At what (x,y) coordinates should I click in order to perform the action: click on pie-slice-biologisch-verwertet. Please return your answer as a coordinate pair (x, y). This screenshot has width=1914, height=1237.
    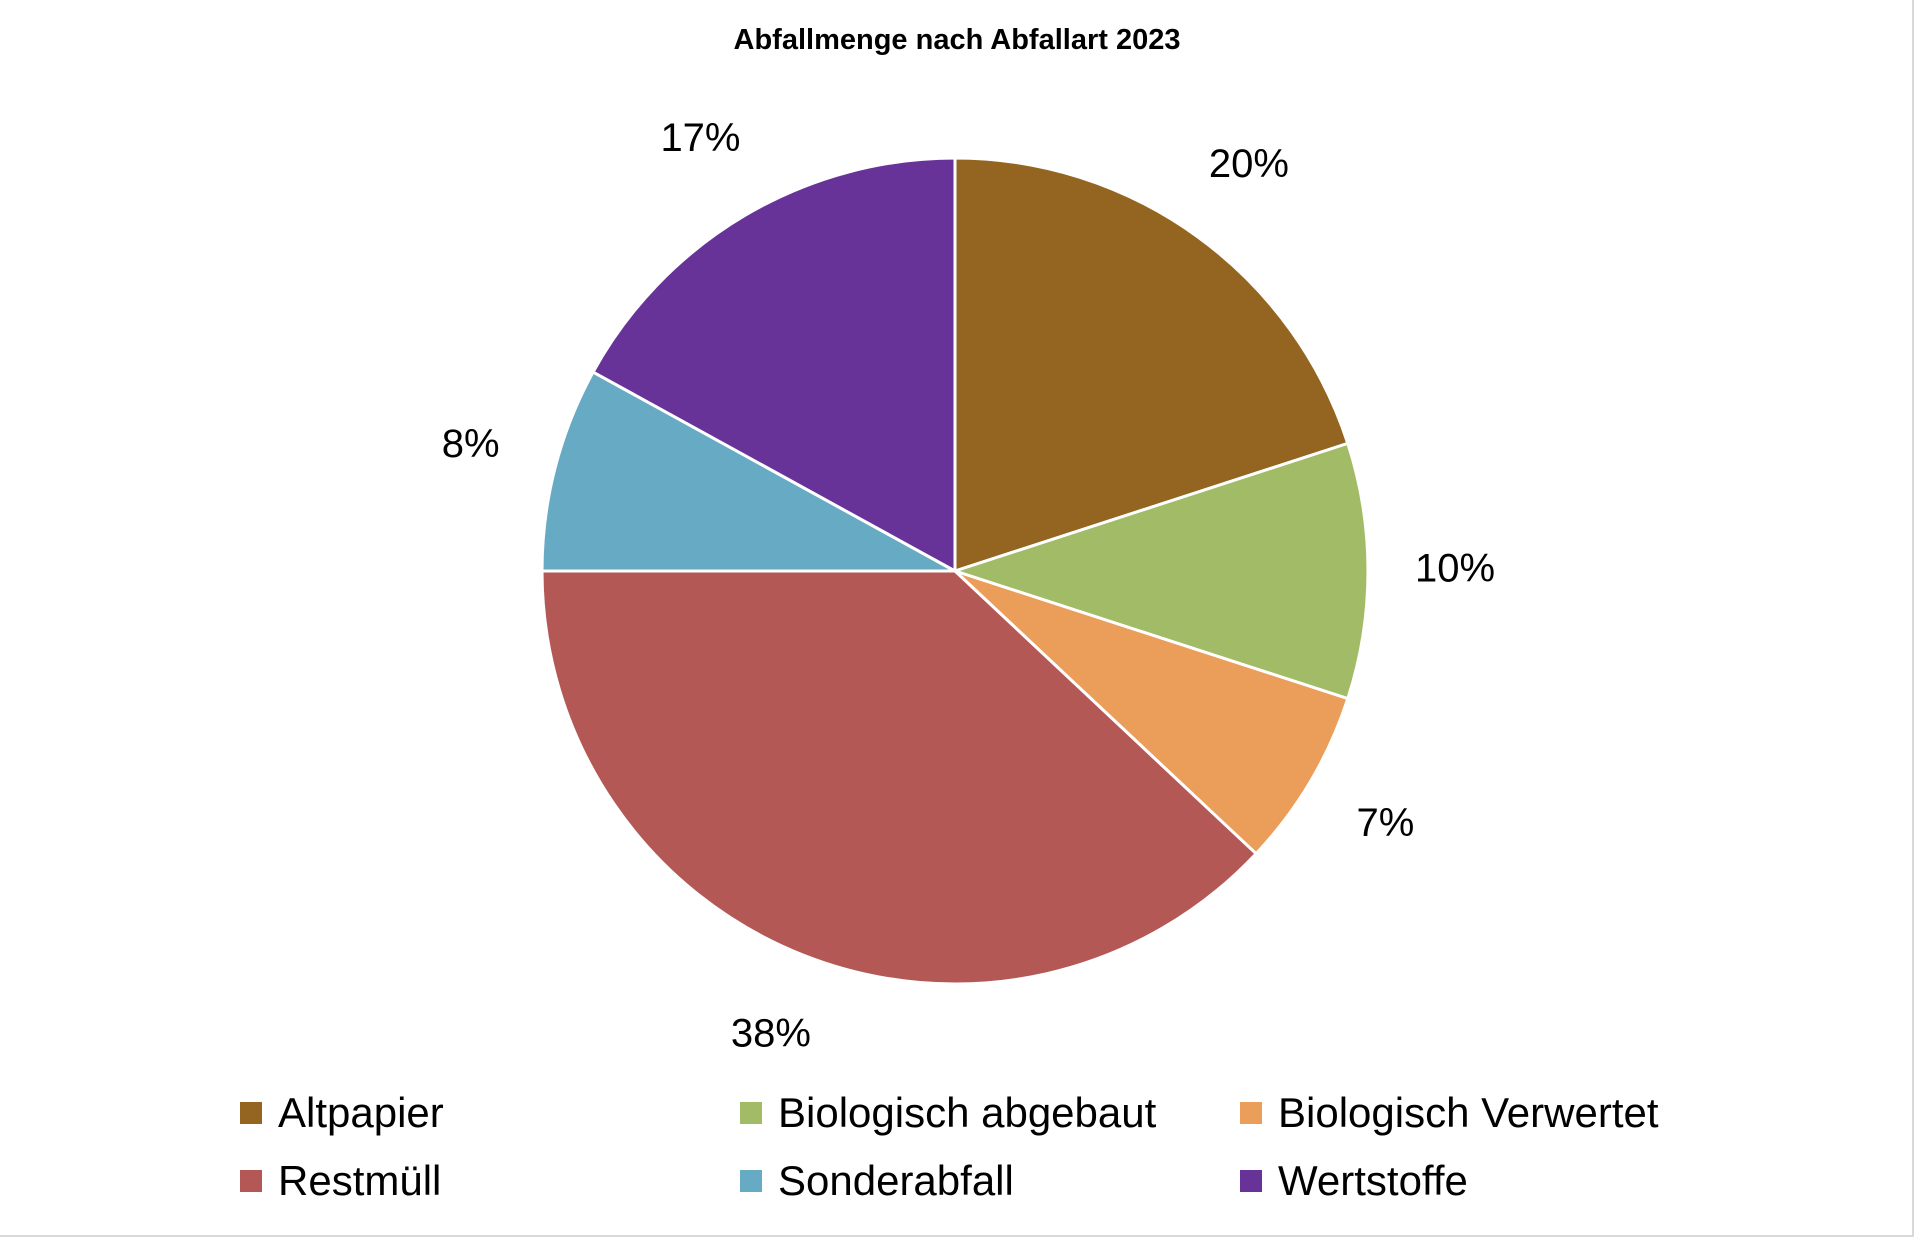
    Looking at the image, I should click on (1151, 712).